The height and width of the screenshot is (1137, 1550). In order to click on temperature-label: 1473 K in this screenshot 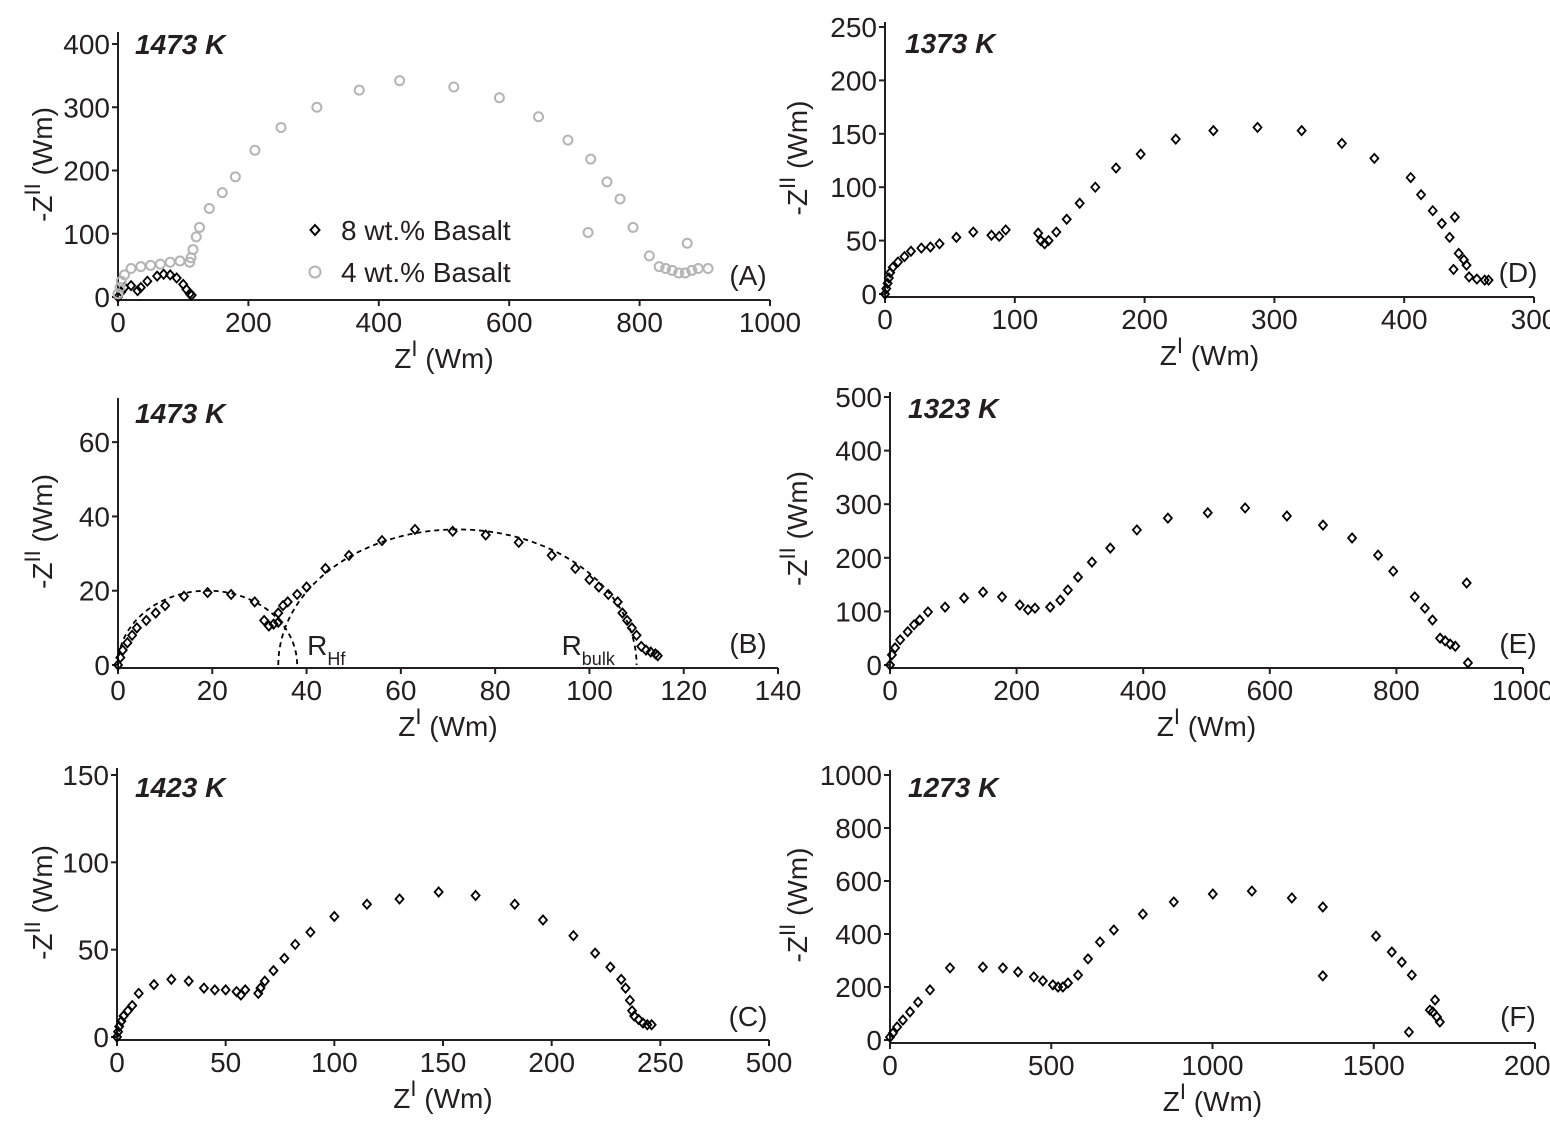, I will do `click(181, 44)`.